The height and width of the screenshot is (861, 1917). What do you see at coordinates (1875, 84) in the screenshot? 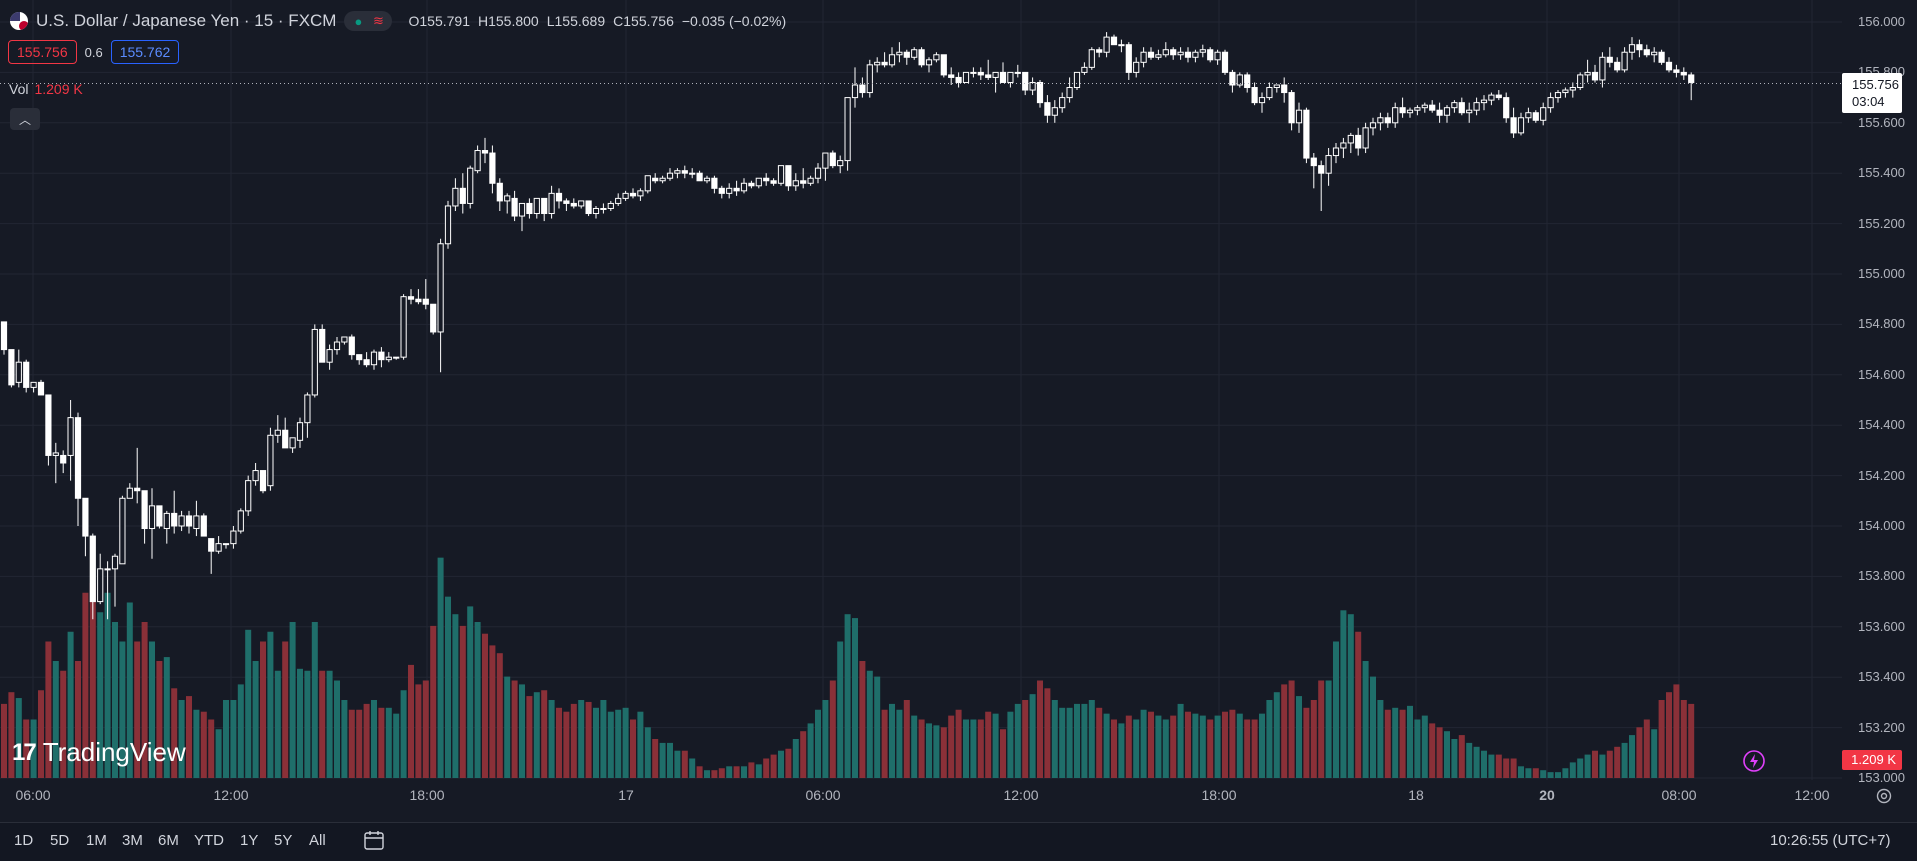
I see `current-price-value: 155.756` at bounding box center [1875, 84].